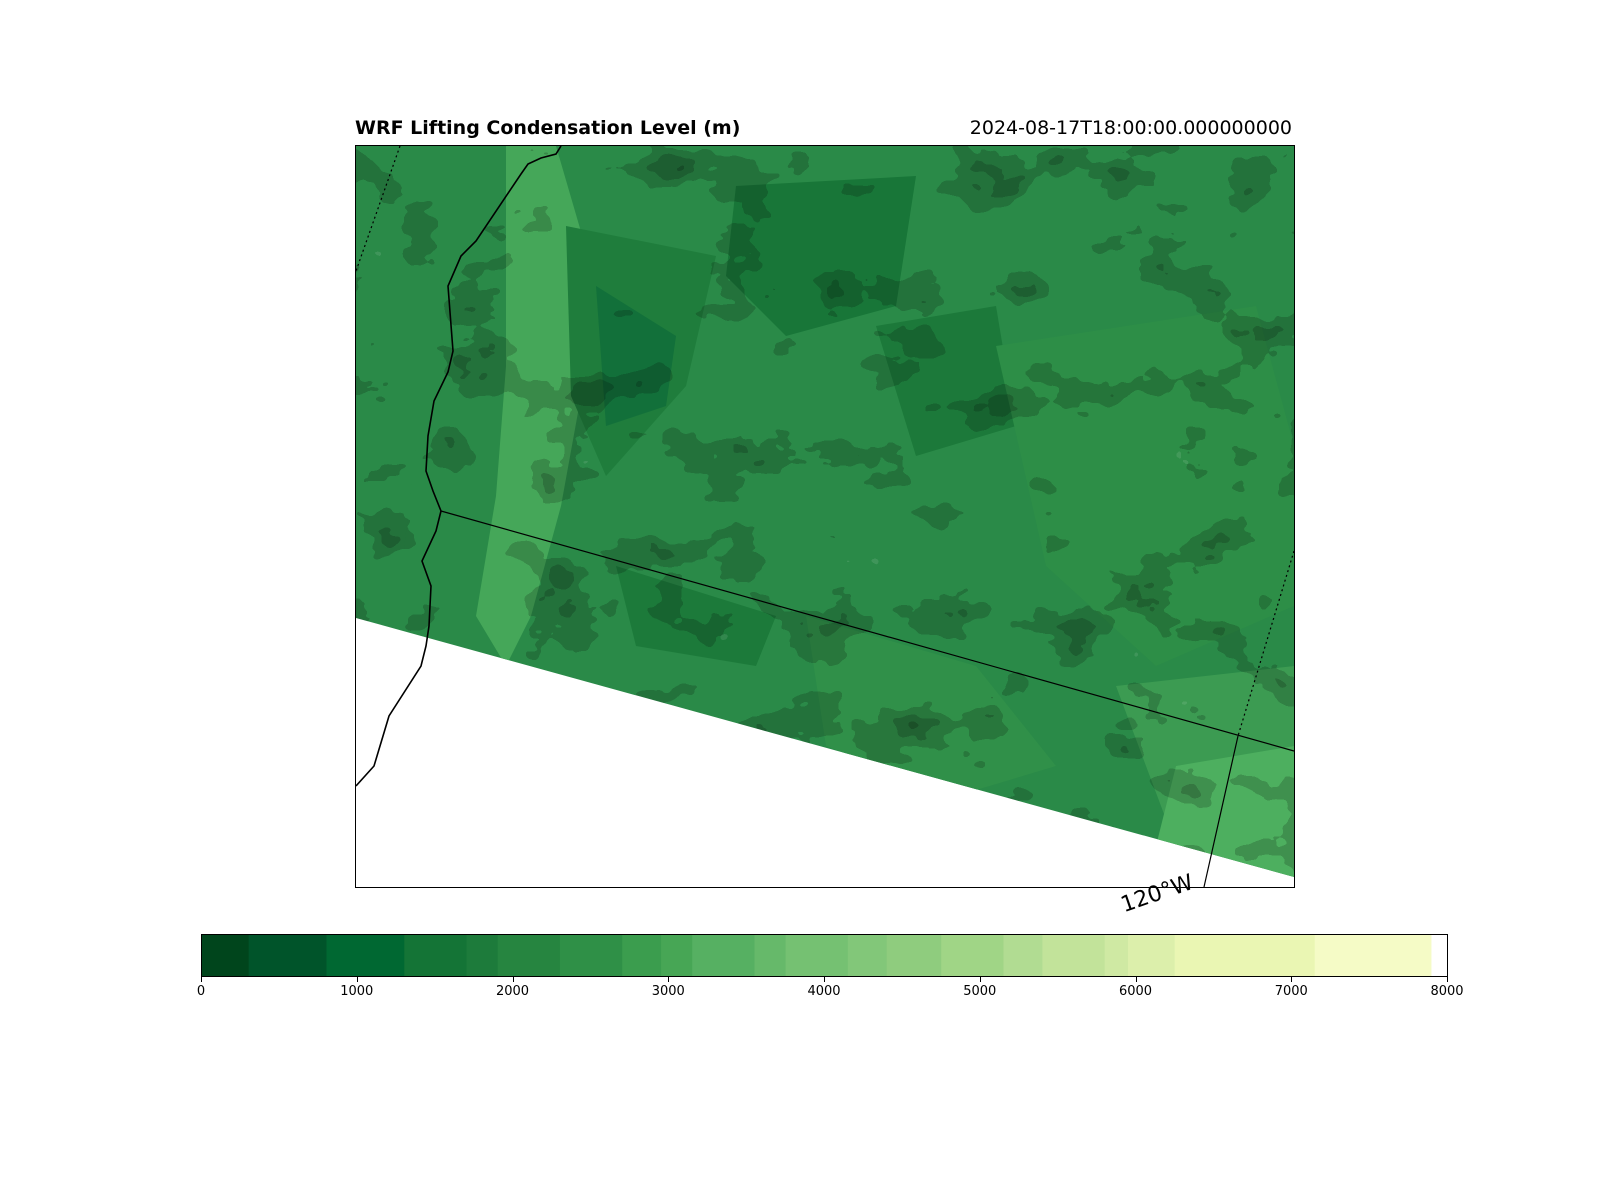 This screenshot has height=1200, width=1600. What do you see at coordinates (1265, 643) in the screenshot?
I see `longitude-gridline-east` at bounding box center [1265, 643].